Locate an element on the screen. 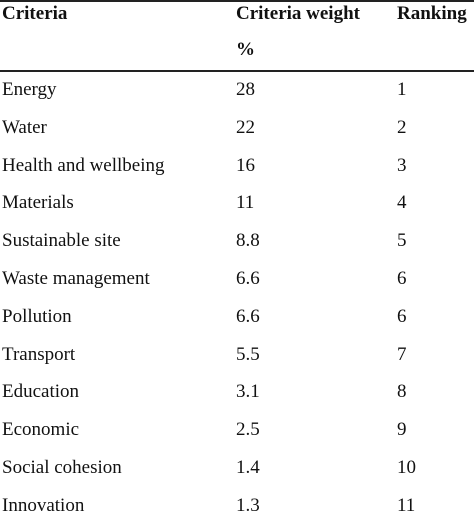 This screenshot has height=525, width=474. ranking-cell: 2 is located at coordinates (402, 127).